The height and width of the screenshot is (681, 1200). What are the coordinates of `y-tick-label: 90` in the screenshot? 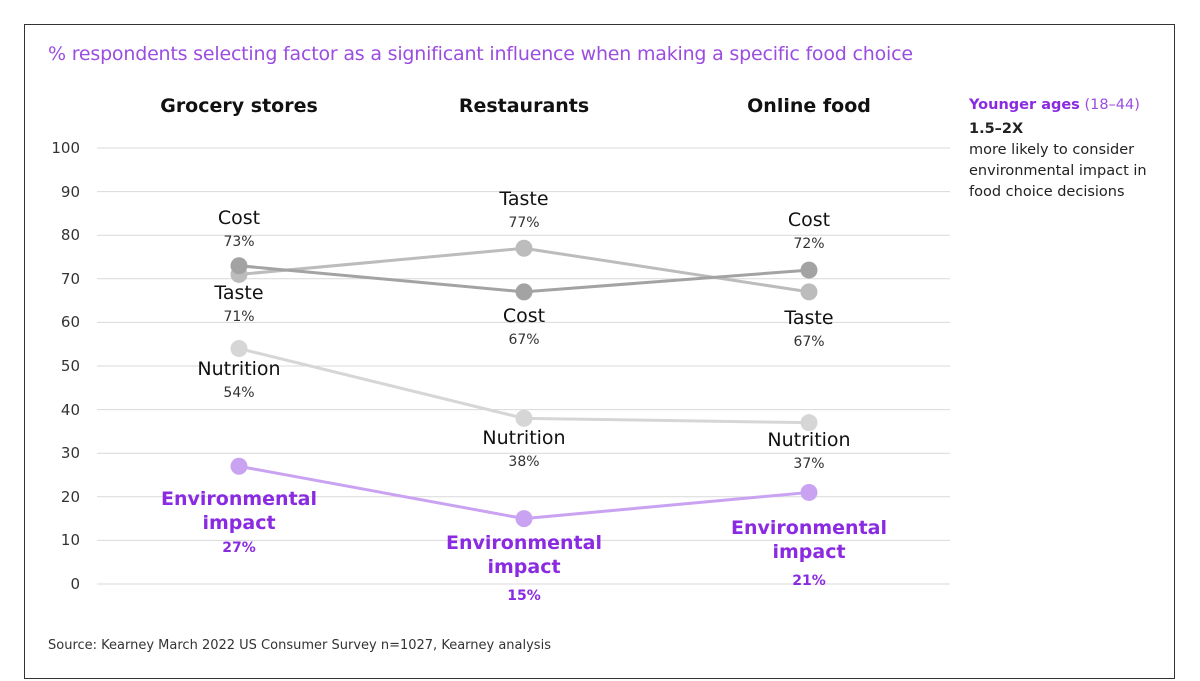 It's located at (70, 191).